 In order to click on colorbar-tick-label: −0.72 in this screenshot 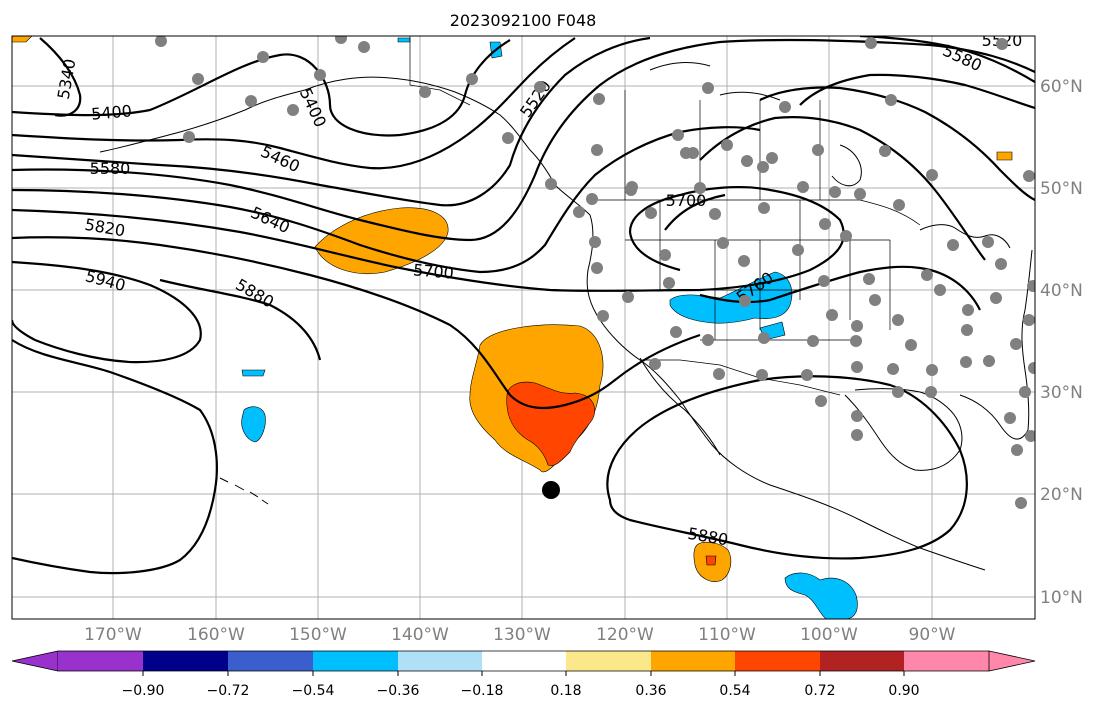, I will do `click(228, 691)`.